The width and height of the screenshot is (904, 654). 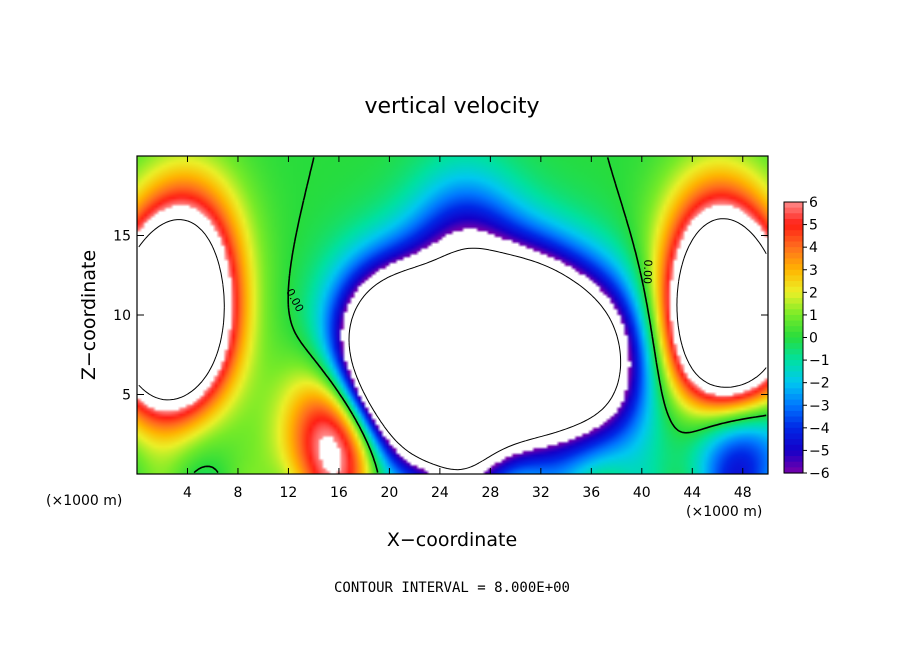 What do you see at coordinates (819, 451) in the screenshot?
I see `colorbar-tick-label: −5` at bounding box center [819, 451].